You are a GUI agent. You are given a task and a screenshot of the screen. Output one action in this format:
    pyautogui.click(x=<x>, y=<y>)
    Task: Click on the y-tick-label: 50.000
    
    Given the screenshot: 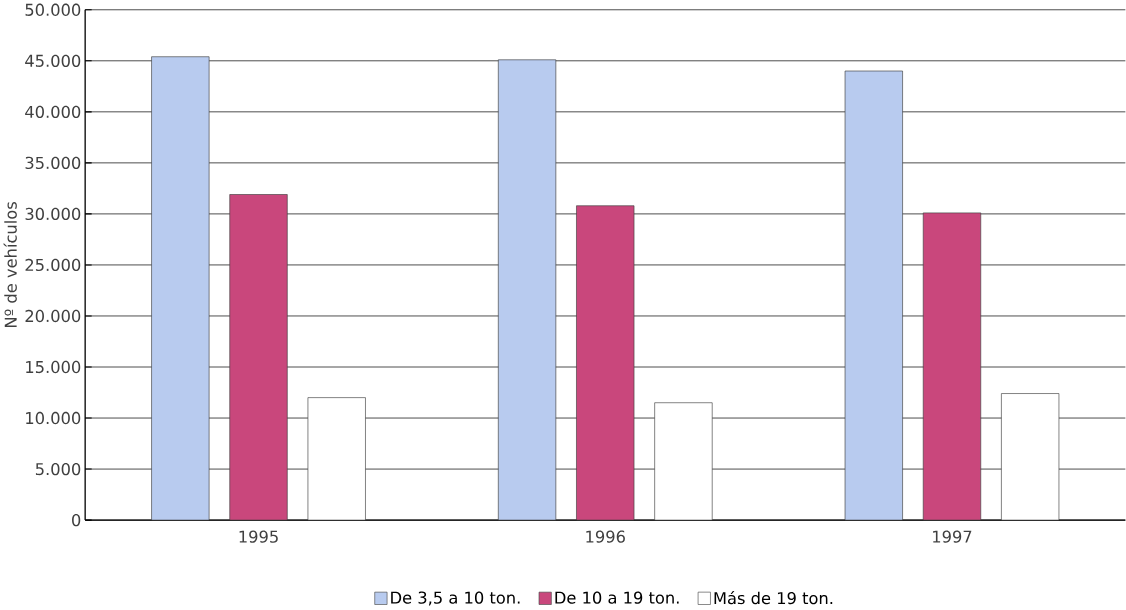 What is the action you would take?
    pyautogui.click(x=53, y=9)
    